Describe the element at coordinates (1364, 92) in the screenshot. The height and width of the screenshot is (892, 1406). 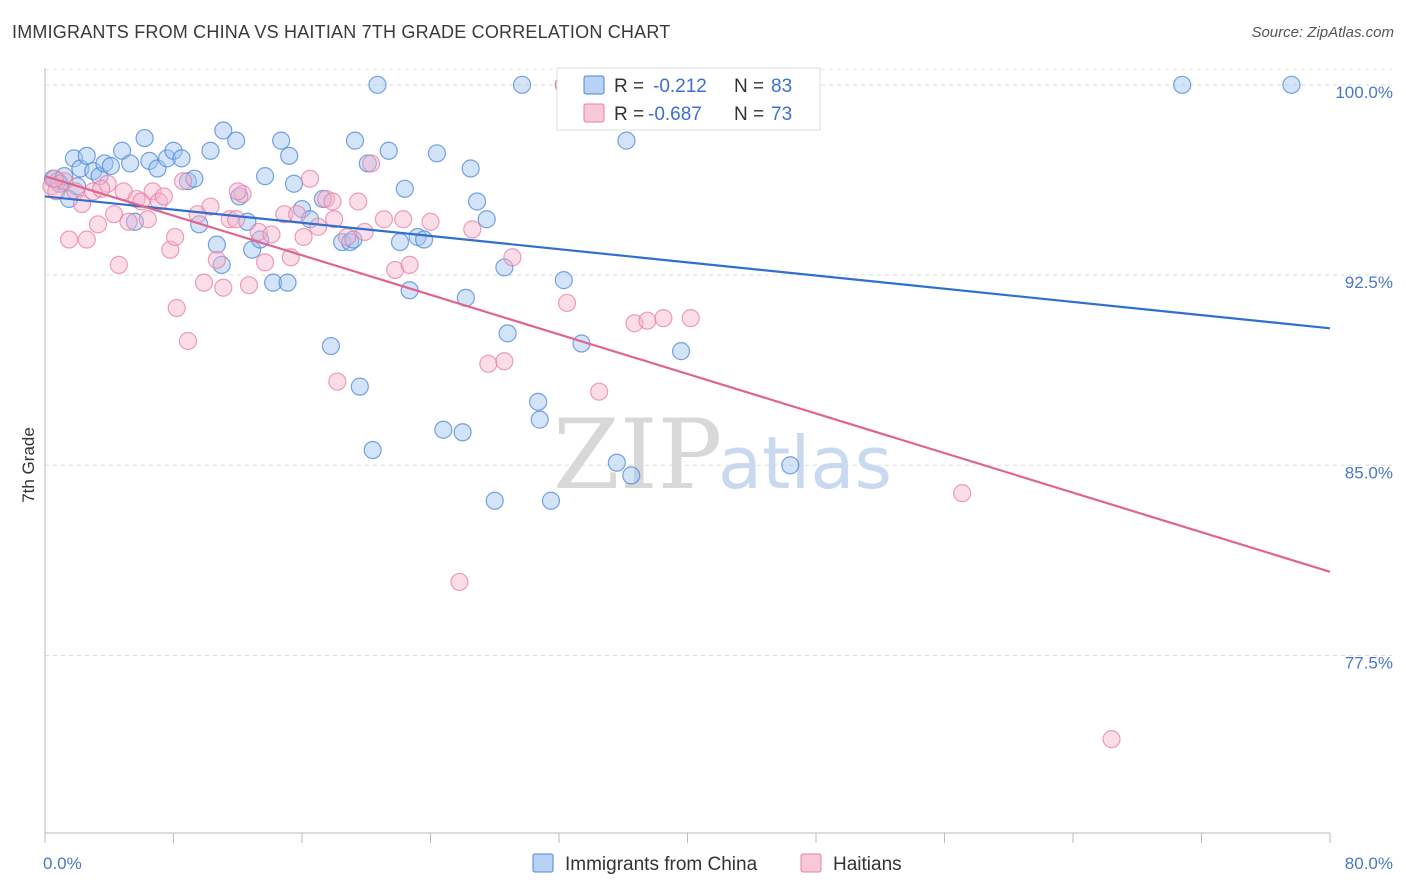
I see `y-tick-label-0: 100.0%` at that location.